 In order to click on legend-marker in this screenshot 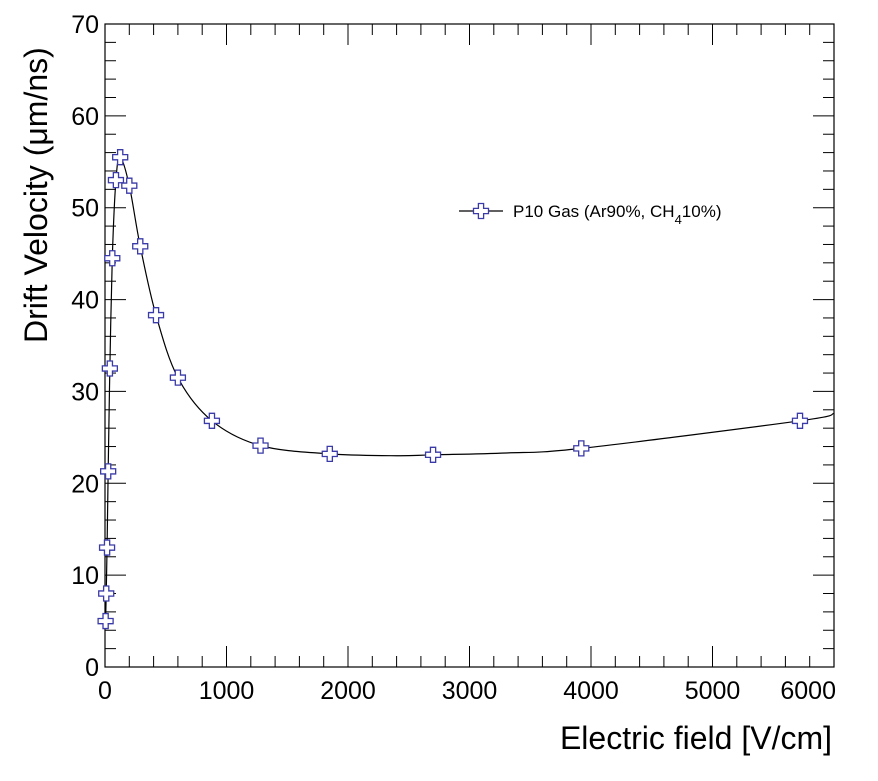, I will do `click(481, 211)`.